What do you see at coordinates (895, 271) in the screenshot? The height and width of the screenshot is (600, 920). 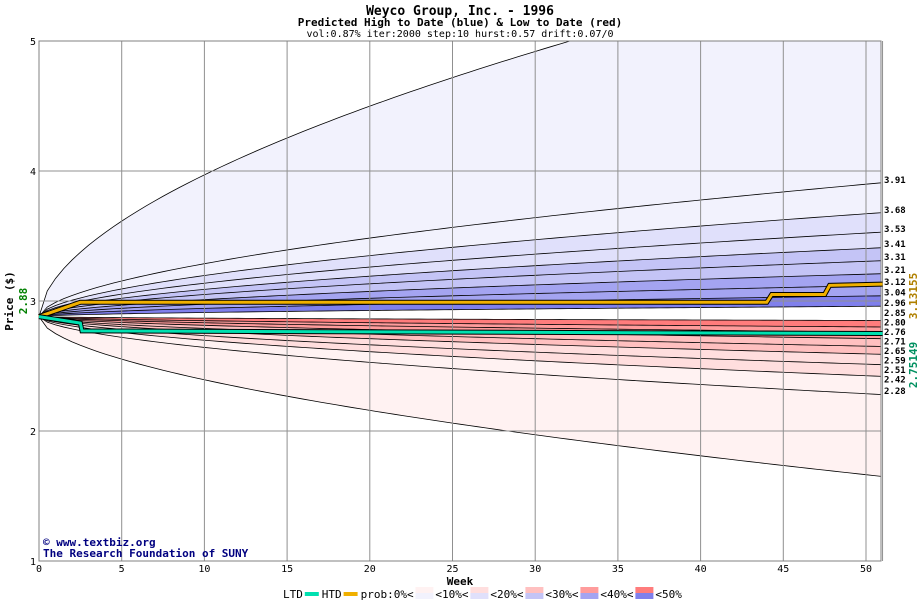 I see `quantile-end-label: 3.21` at bounding box center [895, 271].